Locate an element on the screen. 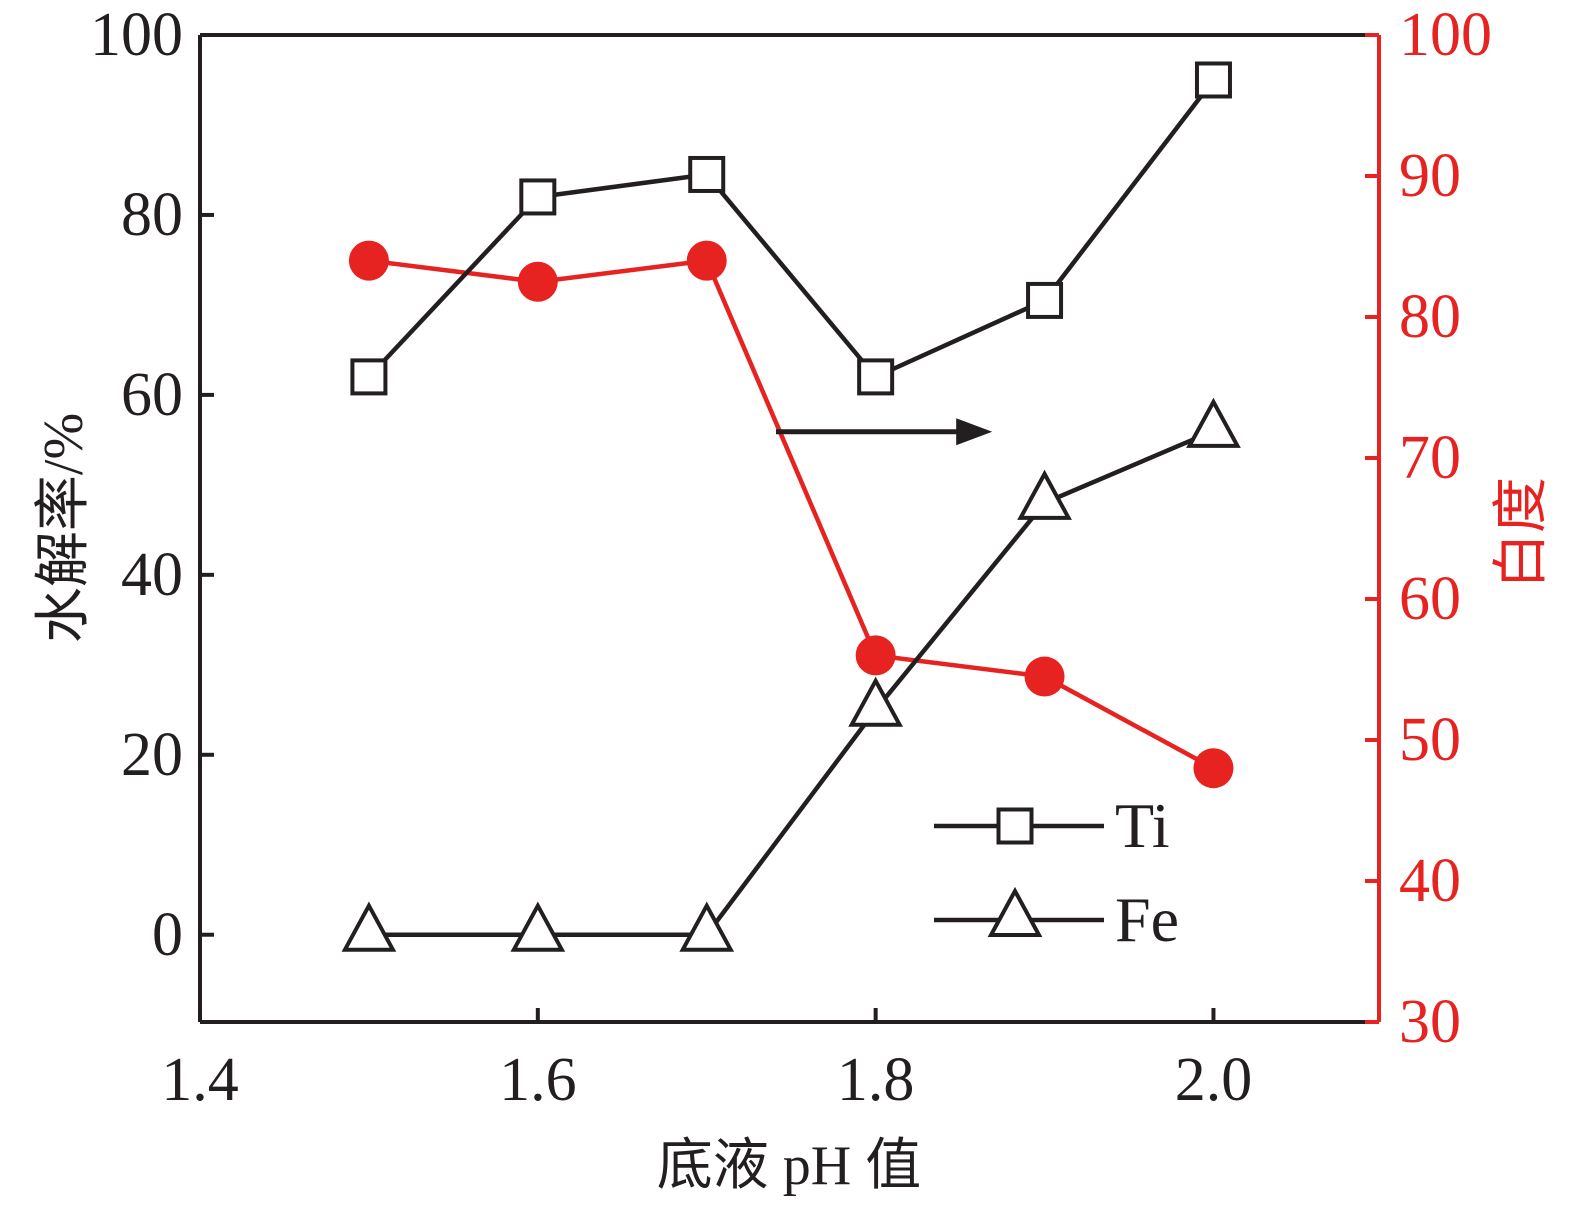  right-axis-tick-label: 80 is located at coordinates (1430, 317).